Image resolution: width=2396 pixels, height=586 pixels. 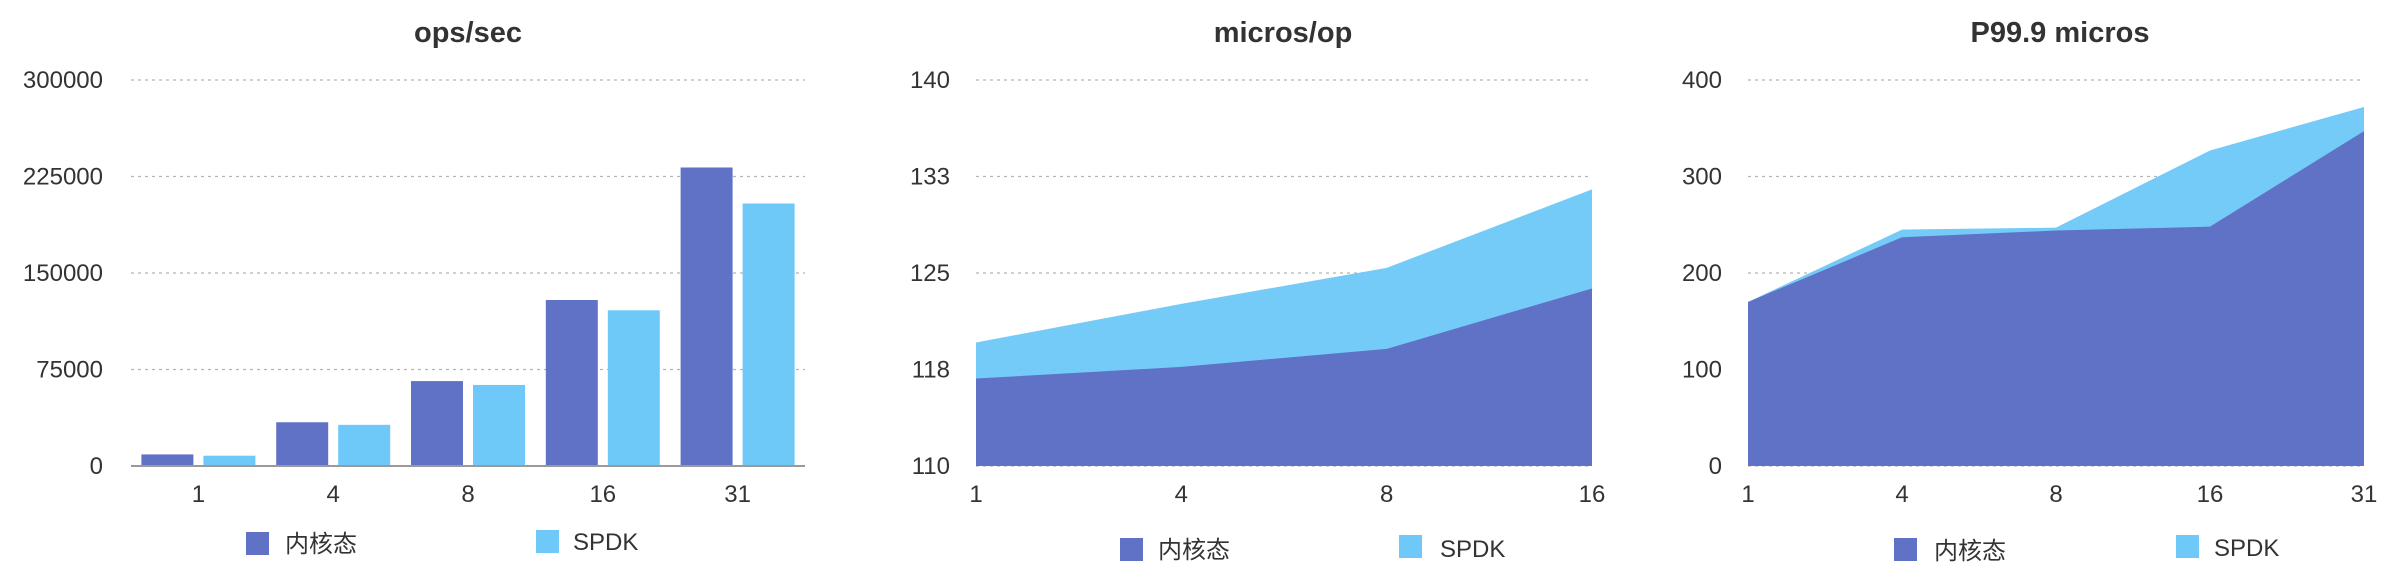 What do you see at coordinates (931, 370) in the screenshot?
I see `y-tick-label: 118` at bounding box center [931, 370].